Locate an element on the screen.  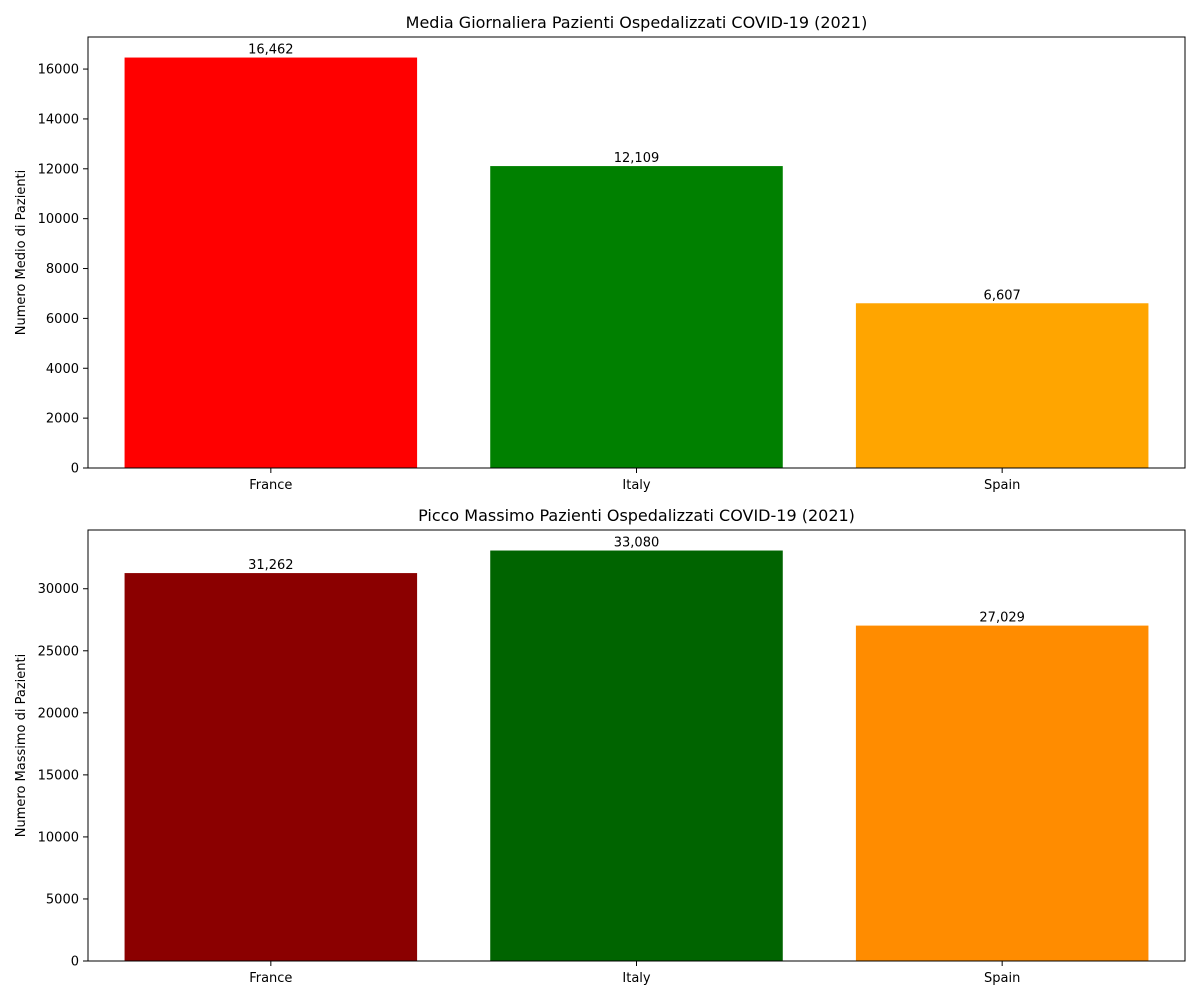
y-tick-label: 6000 is located at coordinates (62, 319).